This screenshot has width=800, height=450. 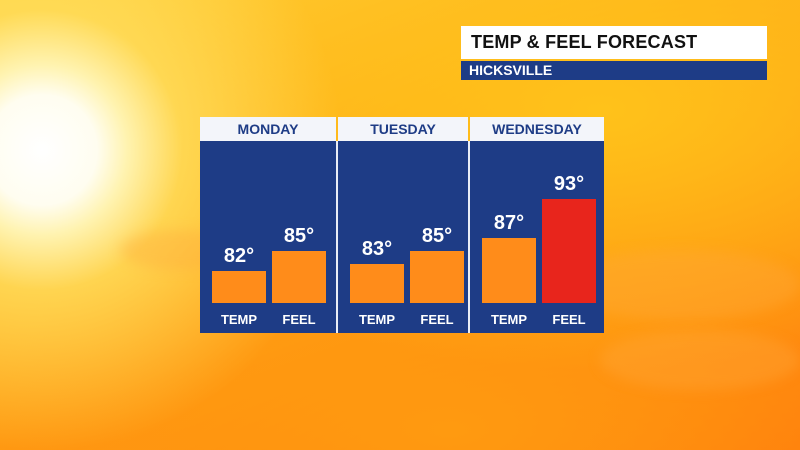 What do you see at coordinates (239, 286) in the screenshot?
I see `bar-temp-monday` at bounding box center [239, 286].